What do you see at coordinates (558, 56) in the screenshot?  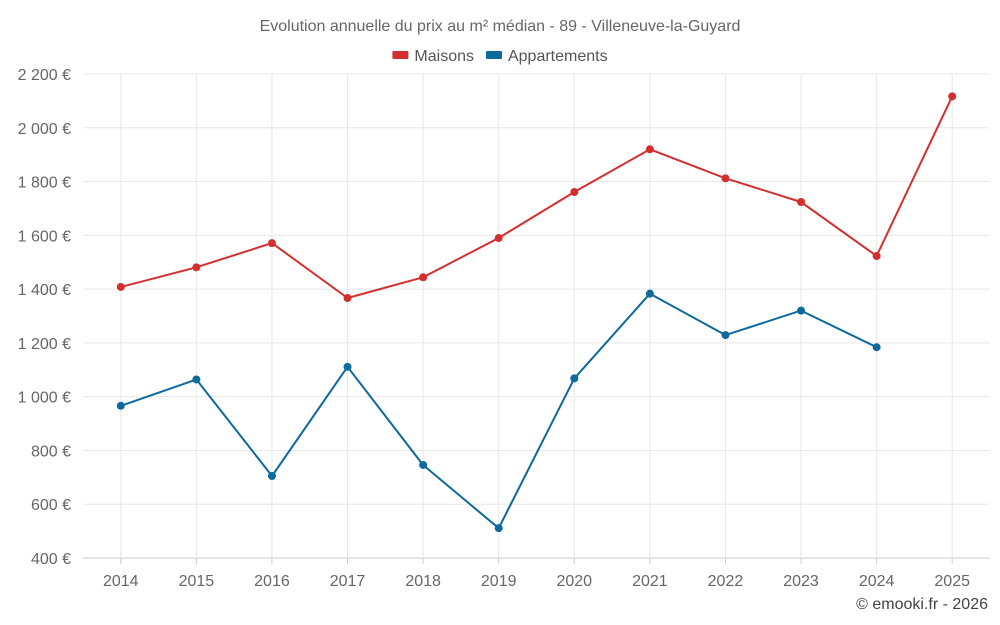 I see `legend-label: Appartements` at bounding box center [558, 56].